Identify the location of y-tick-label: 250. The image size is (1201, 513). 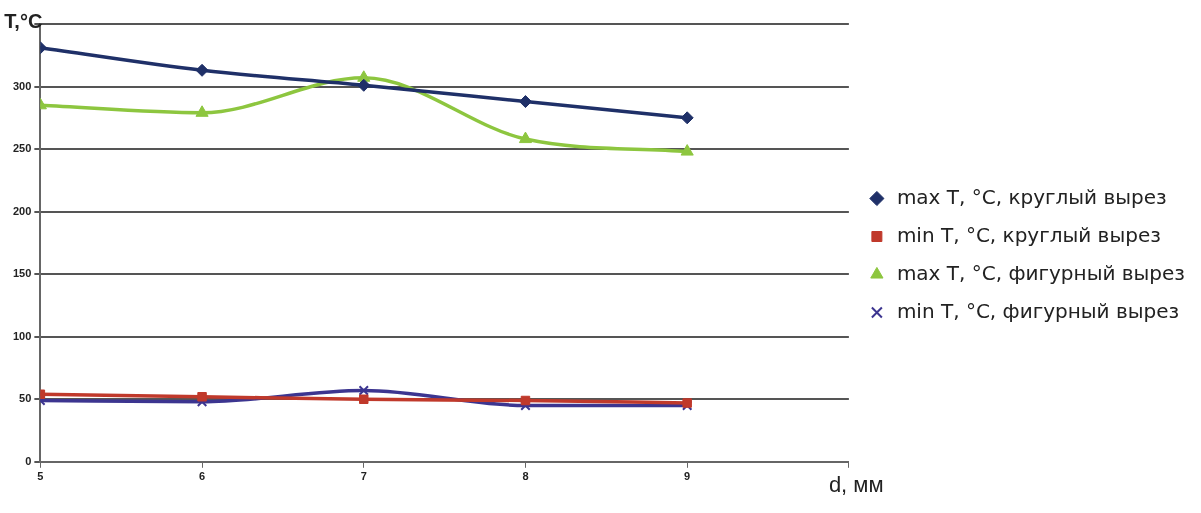
(22, 148).